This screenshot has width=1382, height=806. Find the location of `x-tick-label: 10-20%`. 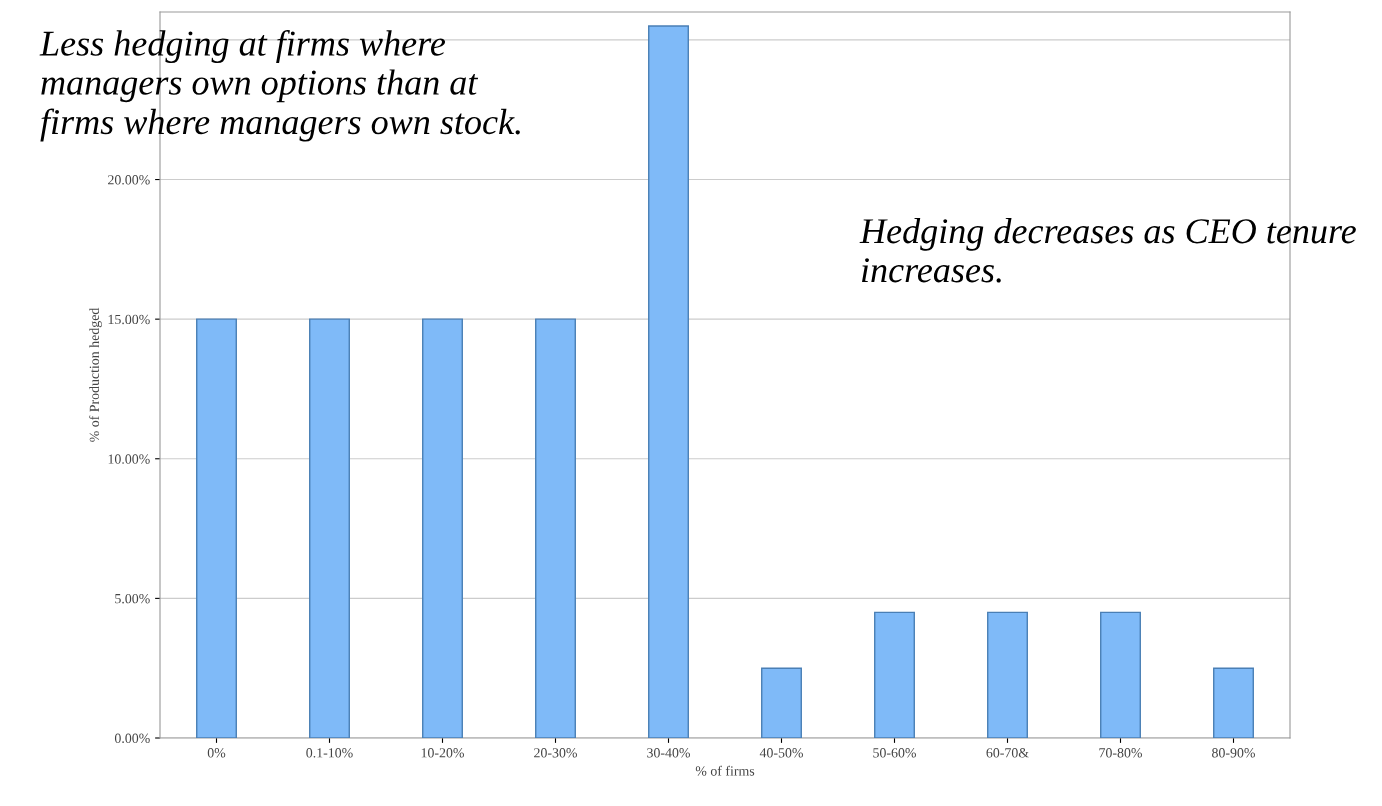

x-tick-label: 10-20% is located at coordinates (443, 753).